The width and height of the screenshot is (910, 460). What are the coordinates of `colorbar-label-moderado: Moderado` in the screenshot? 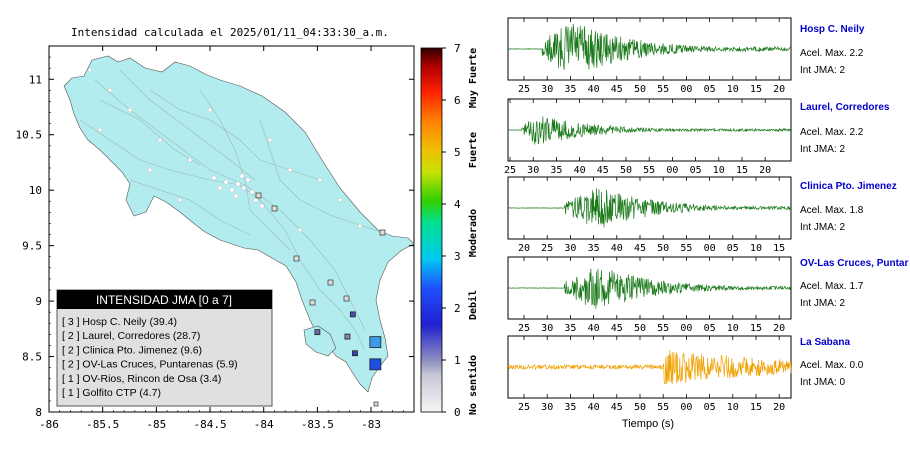 It's located at (473, 233).